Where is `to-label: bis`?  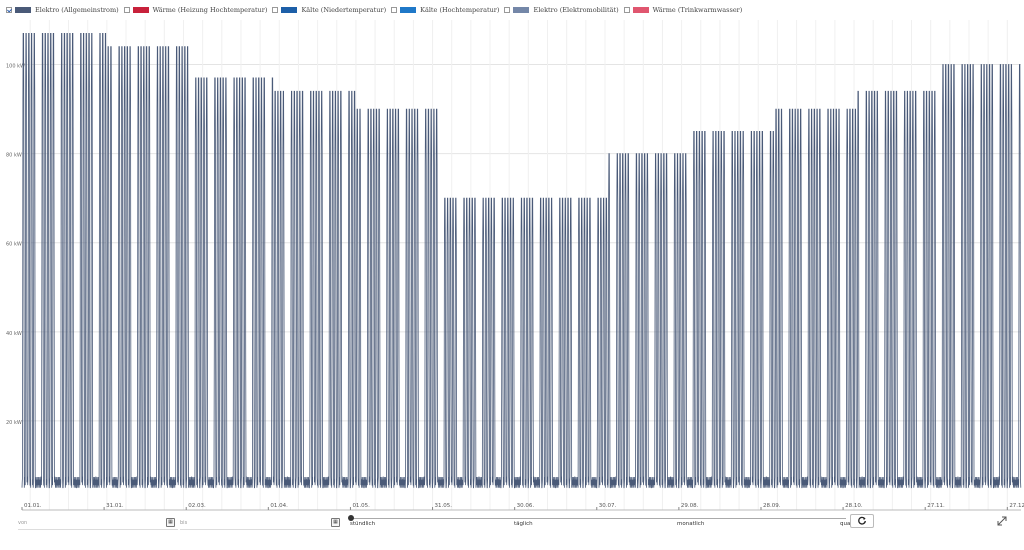 to-label: bis is located at coordinates (184, 523).